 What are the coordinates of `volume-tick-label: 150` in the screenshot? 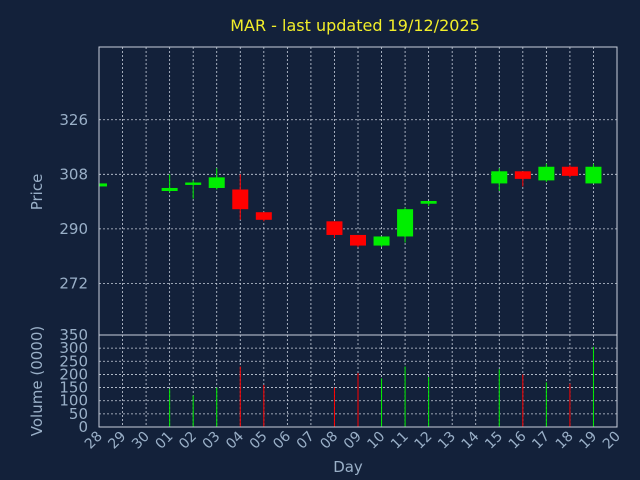 It's located at (73, 388).